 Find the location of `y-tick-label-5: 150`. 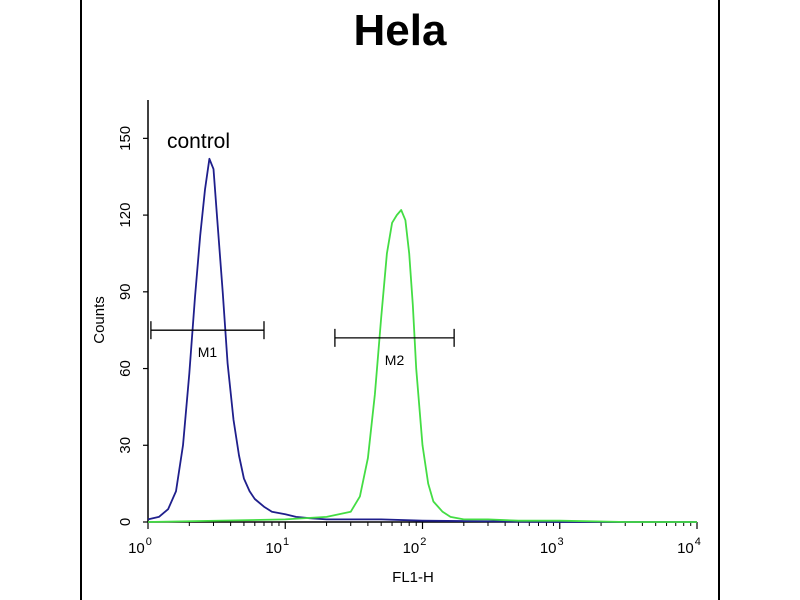

y-tick-label-5: 150 is located at coordinates (125, 138).